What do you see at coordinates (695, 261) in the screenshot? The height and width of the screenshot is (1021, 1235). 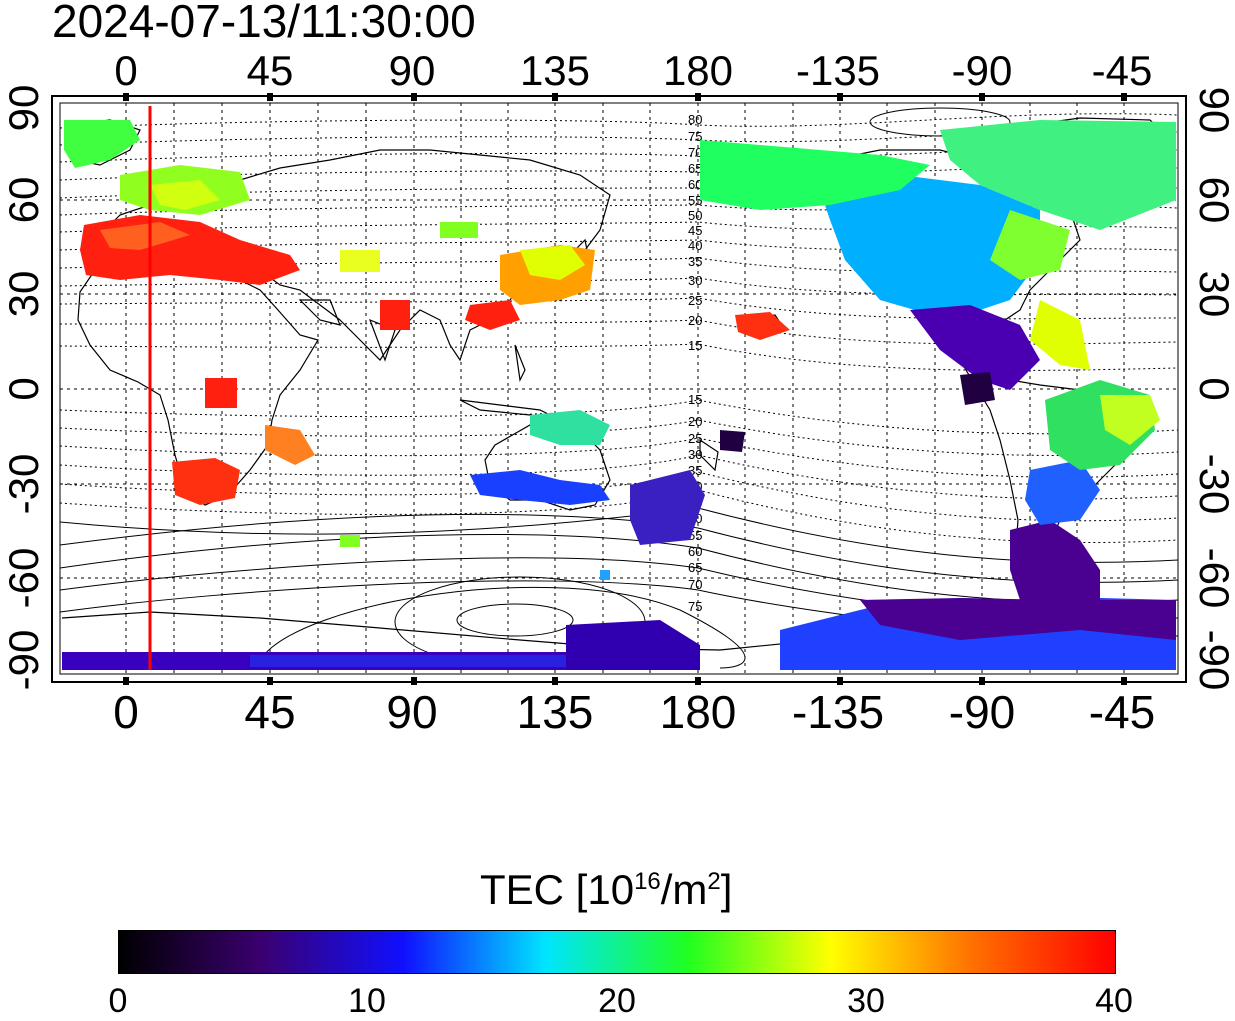 I see `contour-label: 35` at bounding box center [695, 261].